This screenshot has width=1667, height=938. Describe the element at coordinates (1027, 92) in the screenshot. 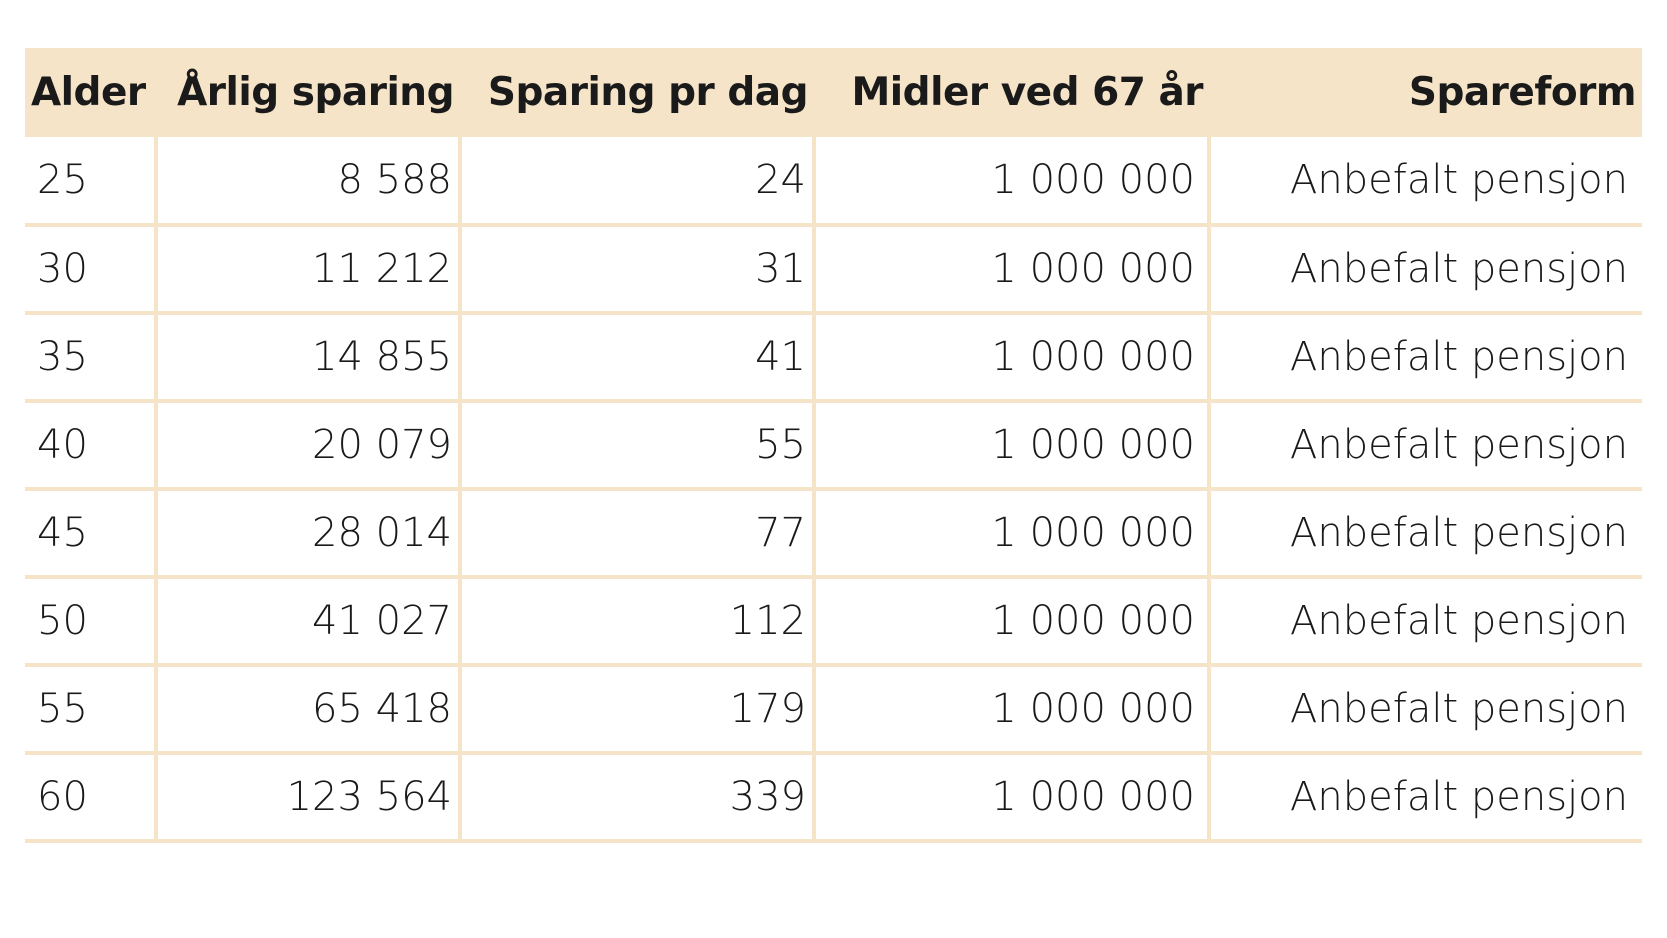

I see `column-header-midler-ved-67: Midler ved 67 år` at that location.